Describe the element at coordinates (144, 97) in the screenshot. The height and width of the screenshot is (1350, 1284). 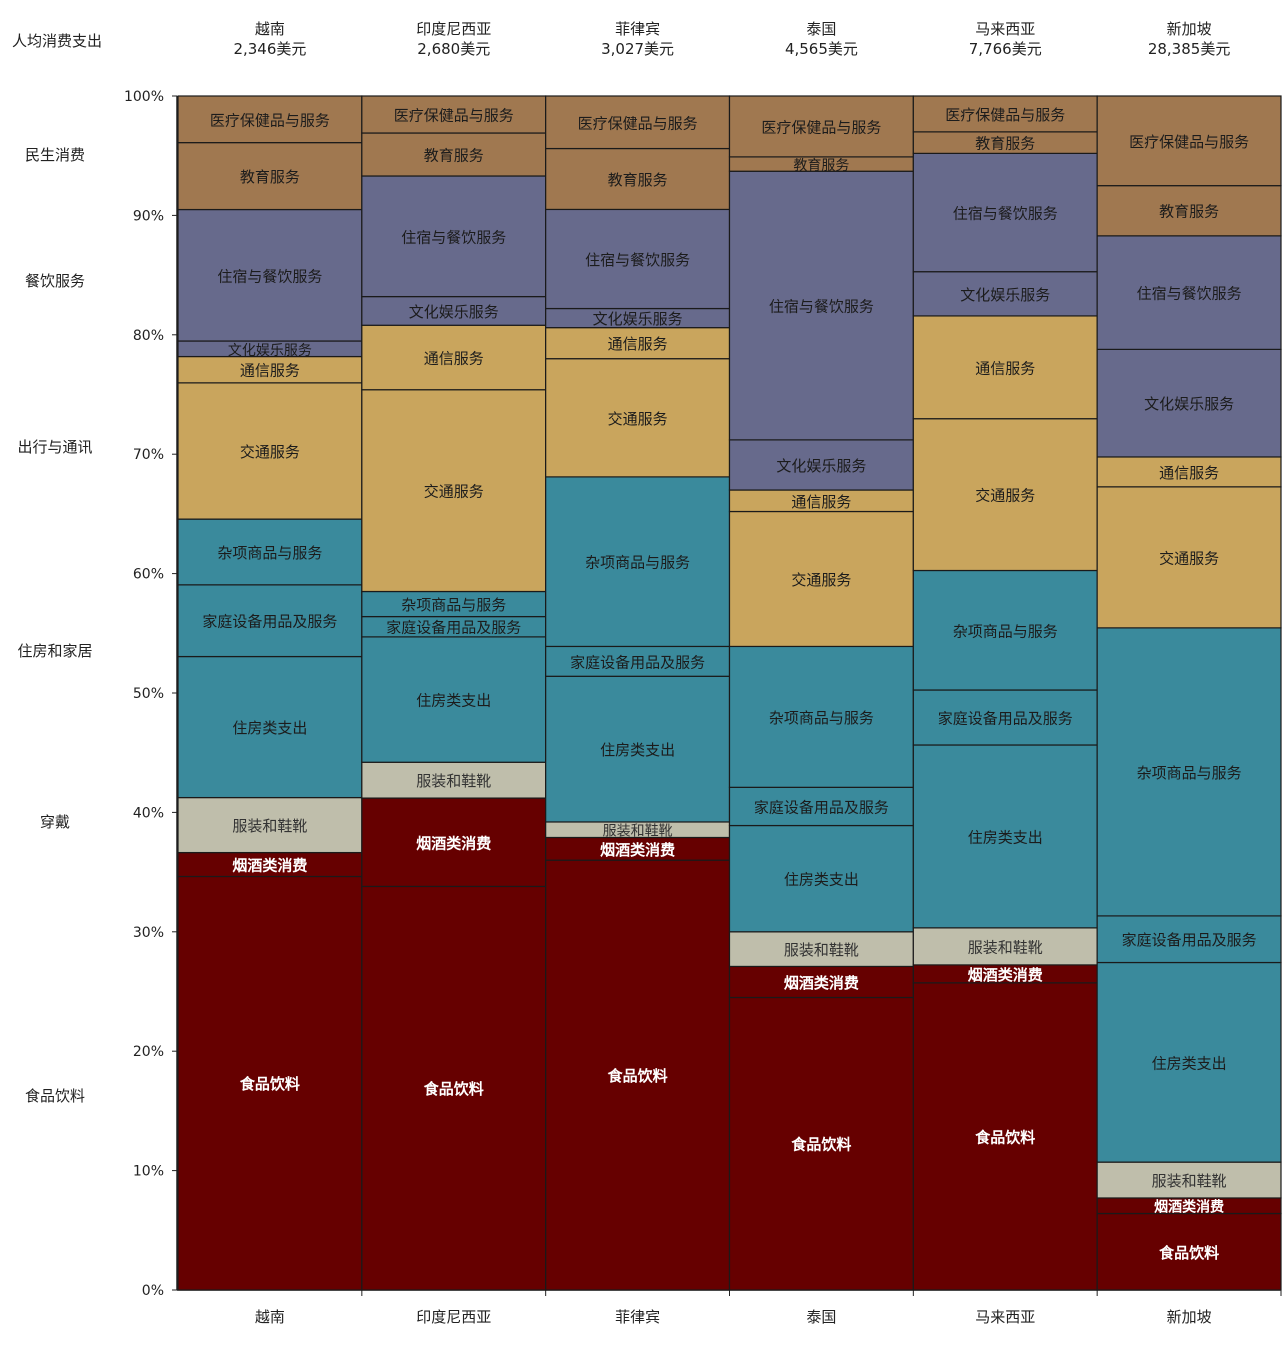
I see `y-tick-label: 100%` at that location.